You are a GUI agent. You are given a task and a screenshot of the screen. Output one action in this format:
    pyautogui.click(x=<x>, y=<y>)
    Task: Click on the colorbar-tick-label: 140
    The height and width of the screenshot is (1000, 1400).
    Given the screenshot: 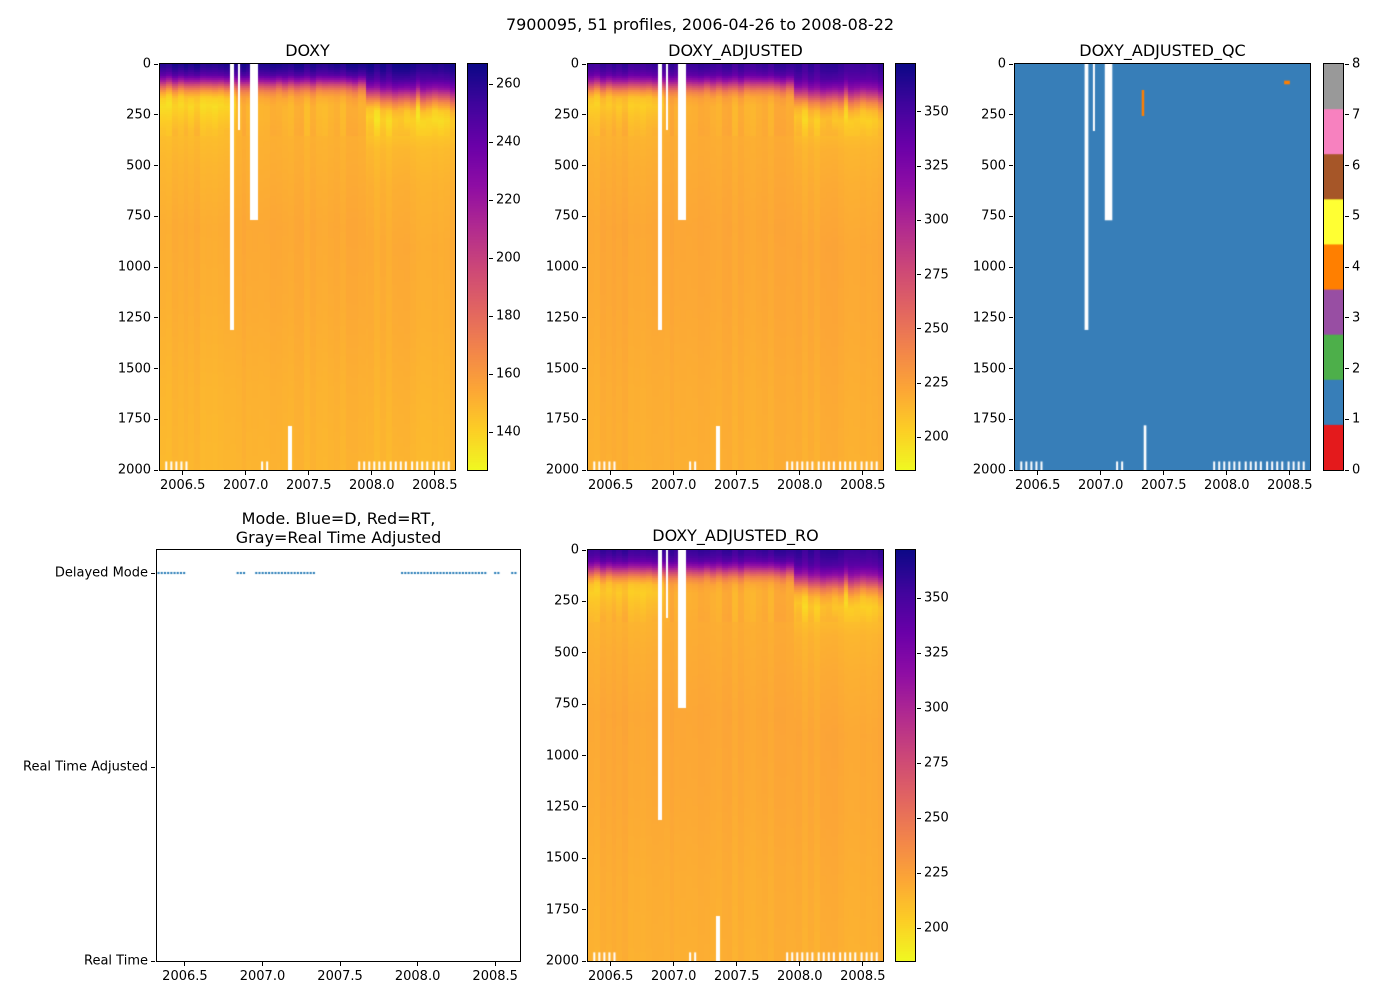 What is the action you would take?
    pyautogui.click(x=508, y=432)
    